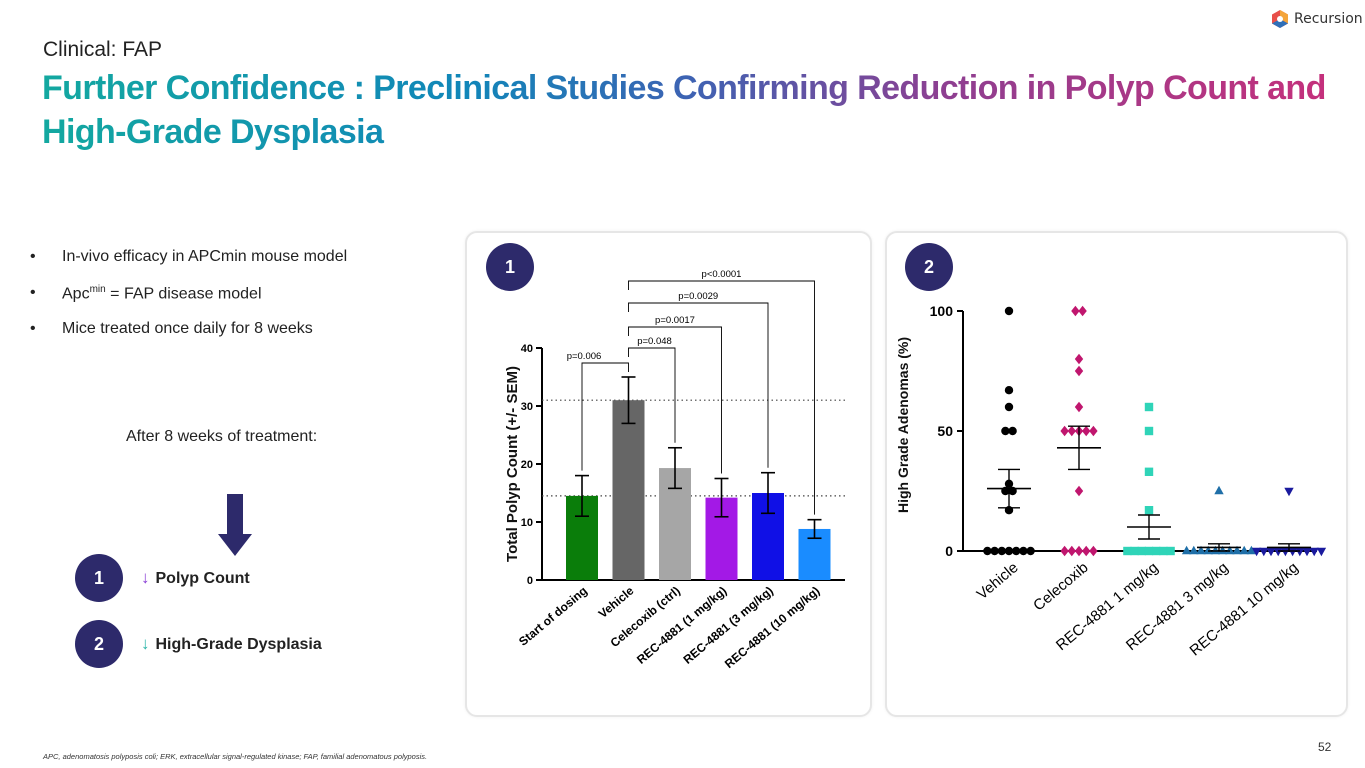 This screenshot has height=768, width=1365. What do you see at coordinates (99, 644) in the screenshot?
I see `outcome-badge: 2` at bounding box center [99, 644].